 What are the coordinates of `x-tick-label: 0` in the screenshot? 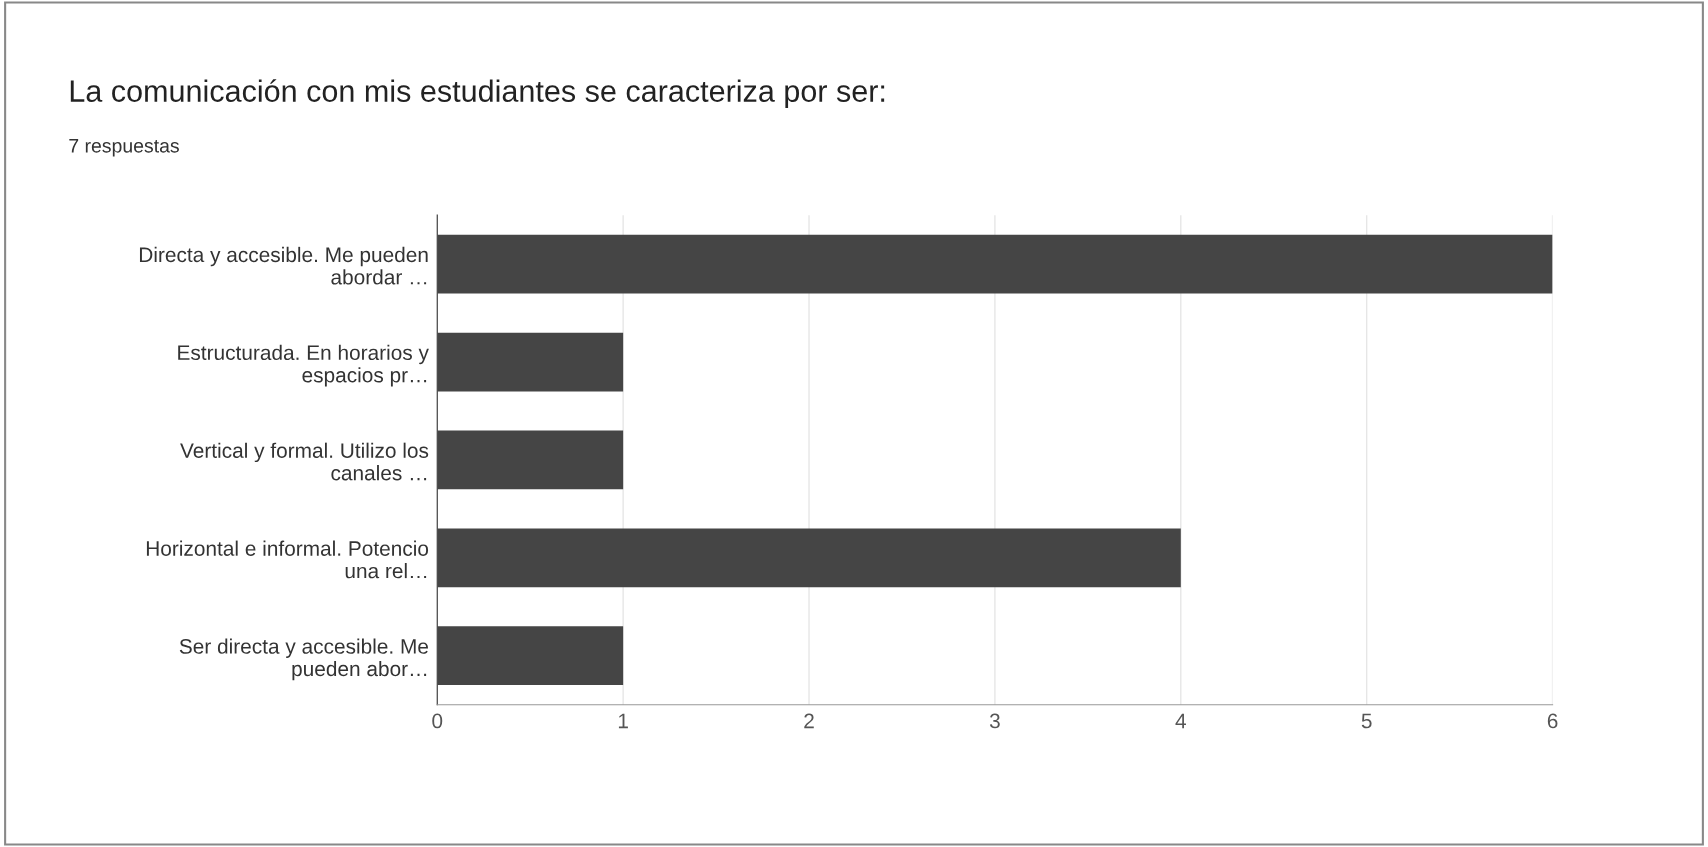 It's located at (437, 721).